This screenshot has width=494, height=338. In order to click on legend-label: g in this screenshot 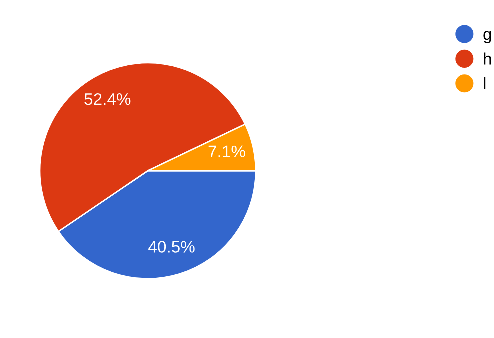, I will do `click(488, 37)`.